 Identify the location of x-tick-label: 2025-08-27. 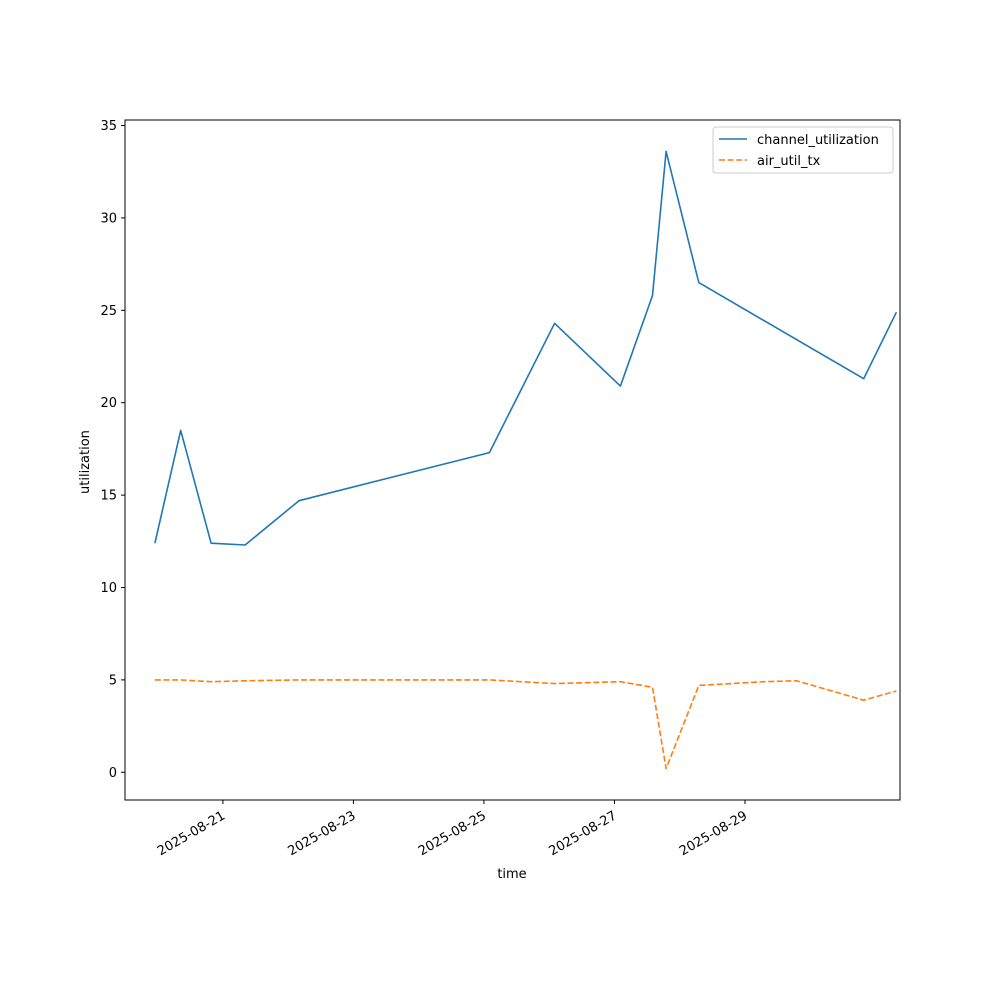
(583, 833).